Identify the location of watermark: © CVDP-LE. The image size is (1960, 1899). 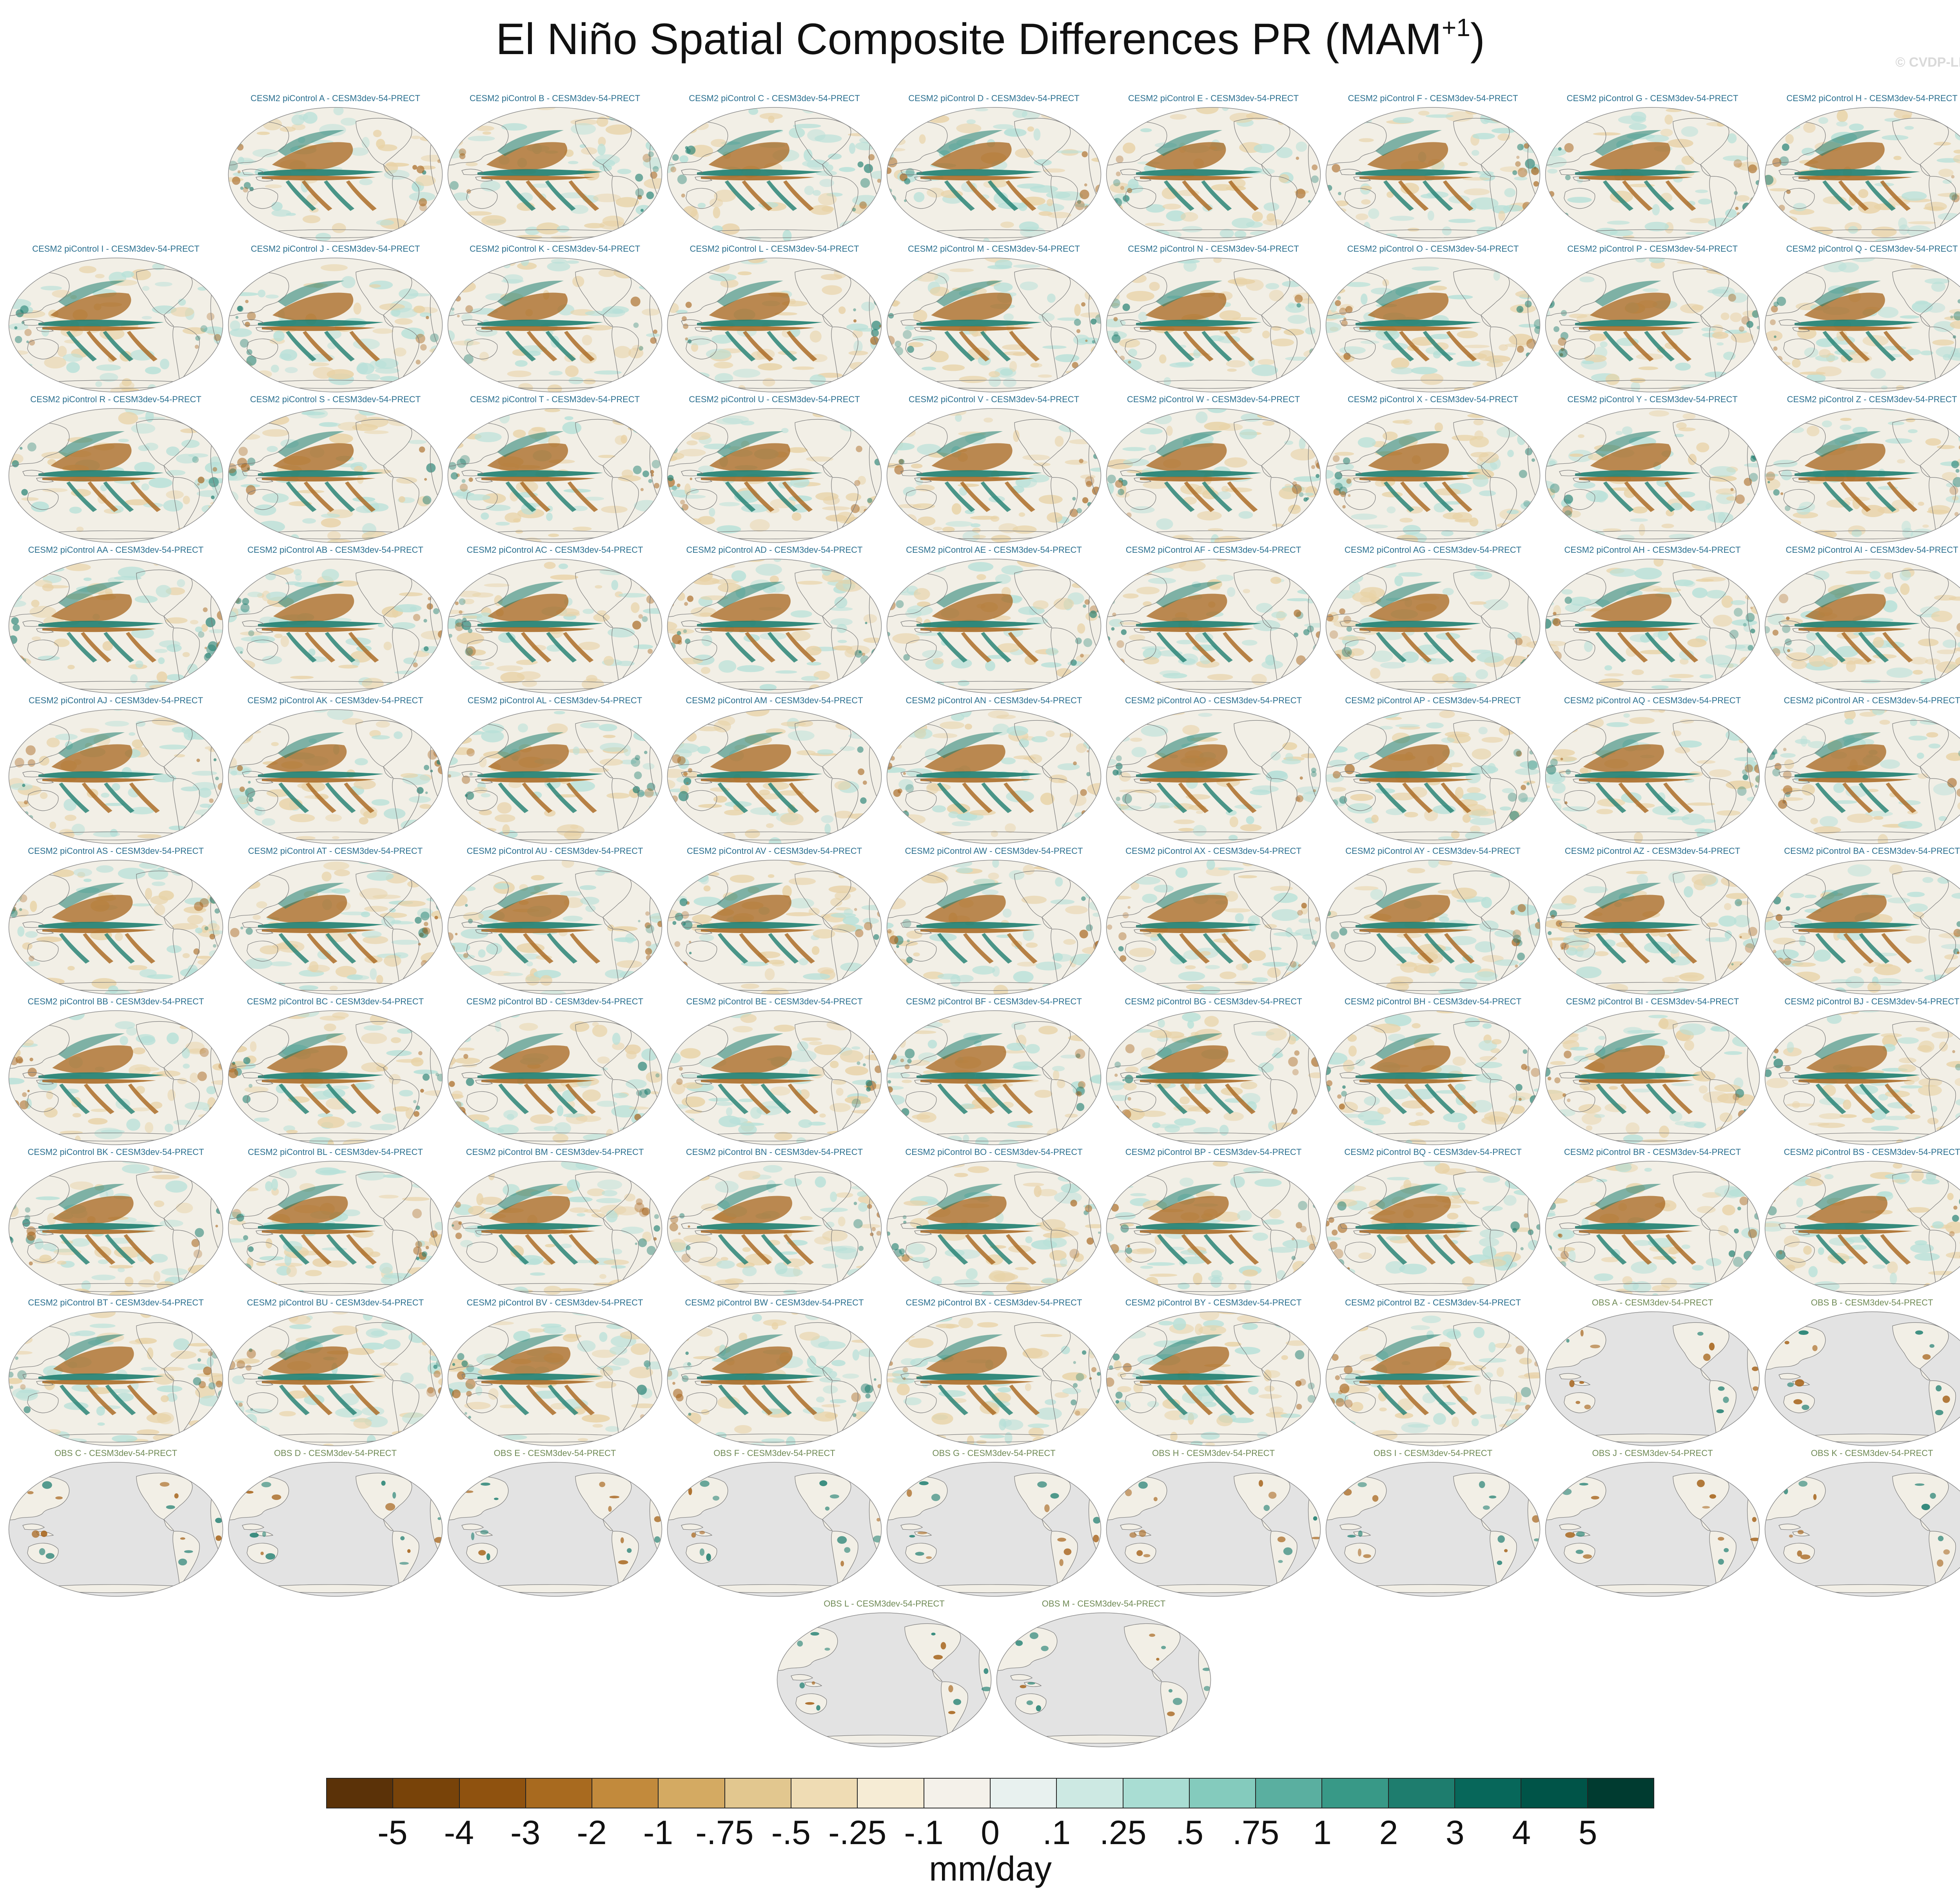
(1927, 62).